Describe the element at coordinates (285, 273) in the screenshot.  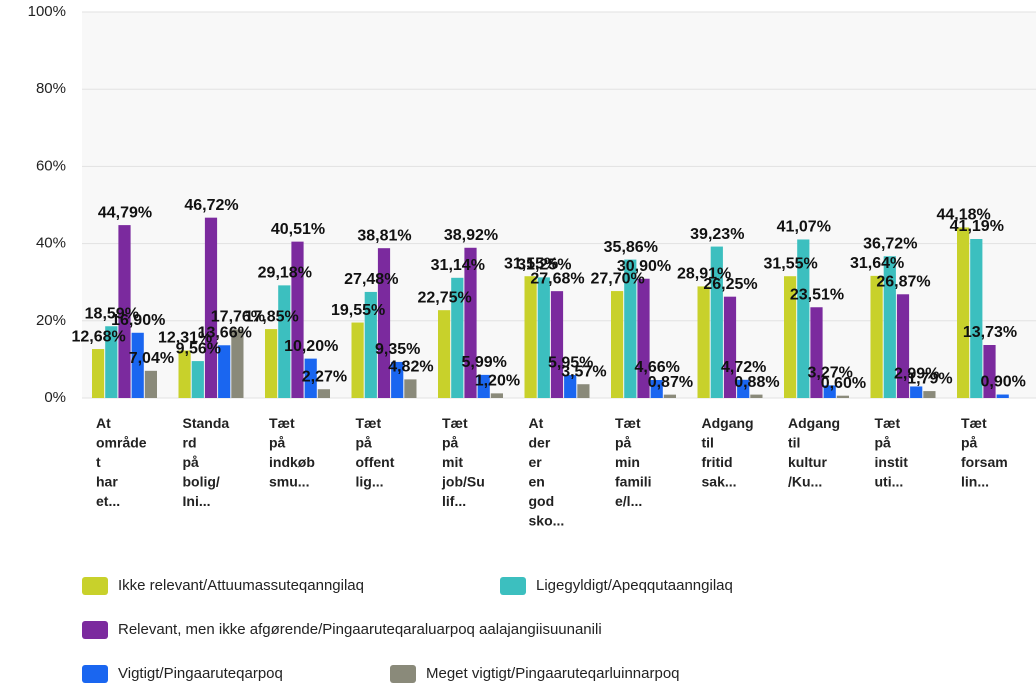
I see `data-label: 29,18%` at that location.